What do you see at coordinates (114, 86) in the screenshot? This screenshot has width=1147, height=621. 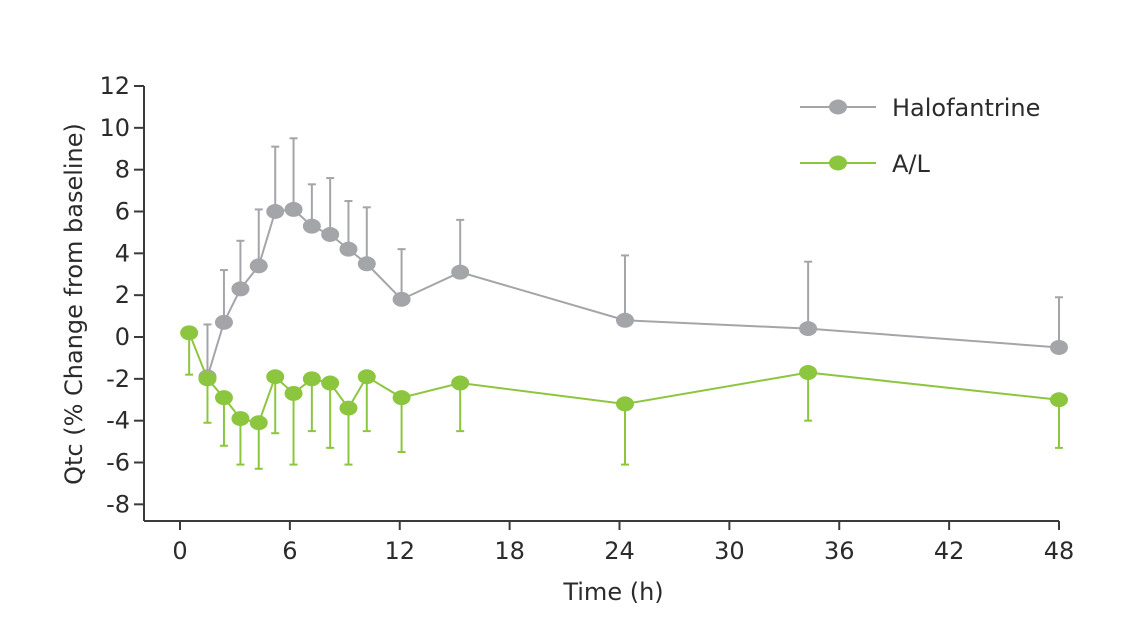 I see `y-tick-label: 12` at bounding box center [114, 86].